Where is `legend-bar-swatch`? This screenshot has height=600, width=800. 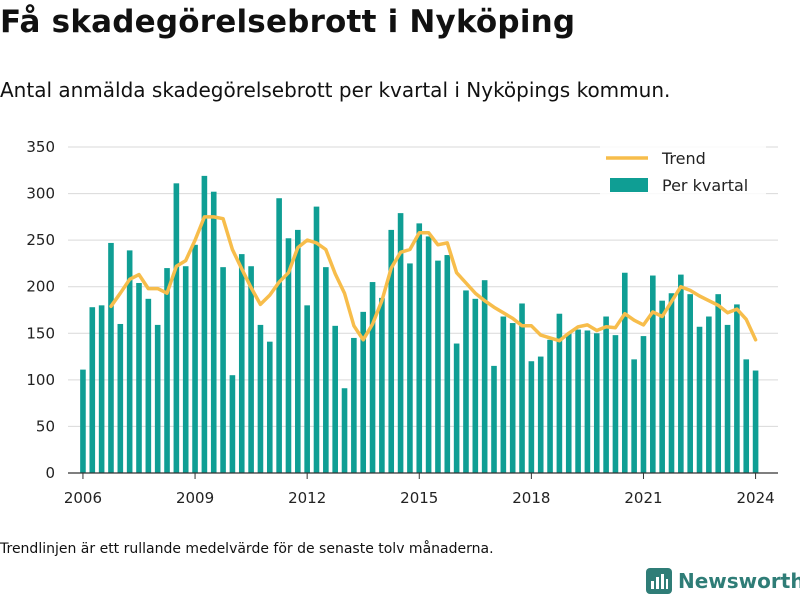 legend-bar-swatch is located at coordinates (629, 185).